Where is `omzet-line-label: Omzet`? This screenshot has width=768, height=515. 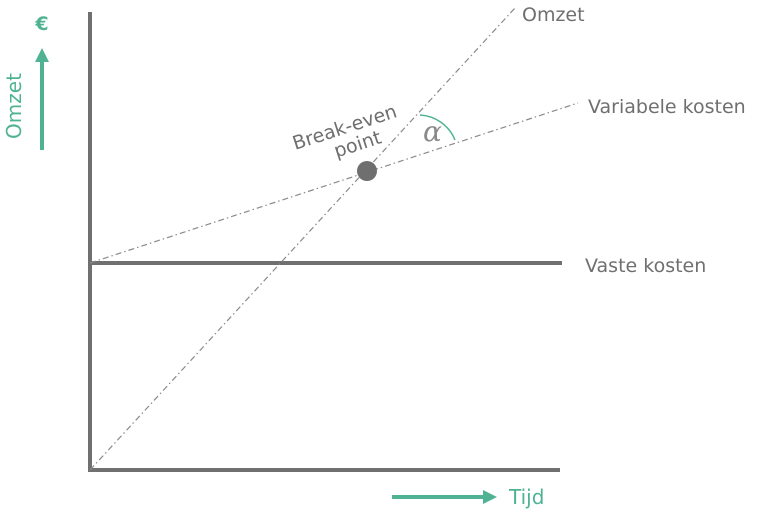 omzet-line-label: Omzet is located at coordinates (553, 15).